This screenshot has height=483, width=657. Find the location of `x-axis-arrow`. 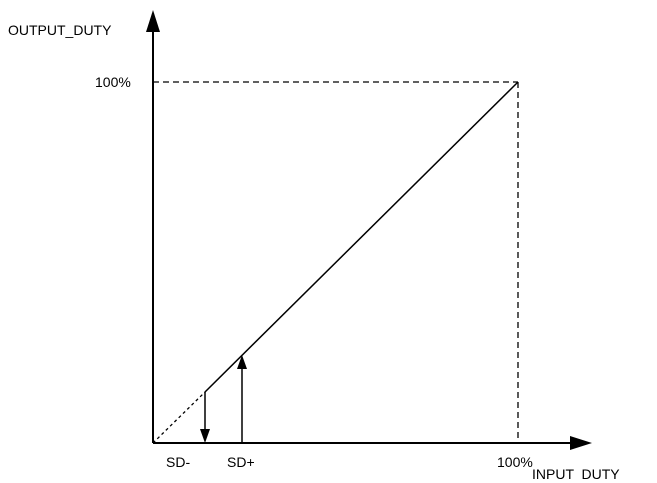

x-axis-arrow is located at coordinates (581, 443).